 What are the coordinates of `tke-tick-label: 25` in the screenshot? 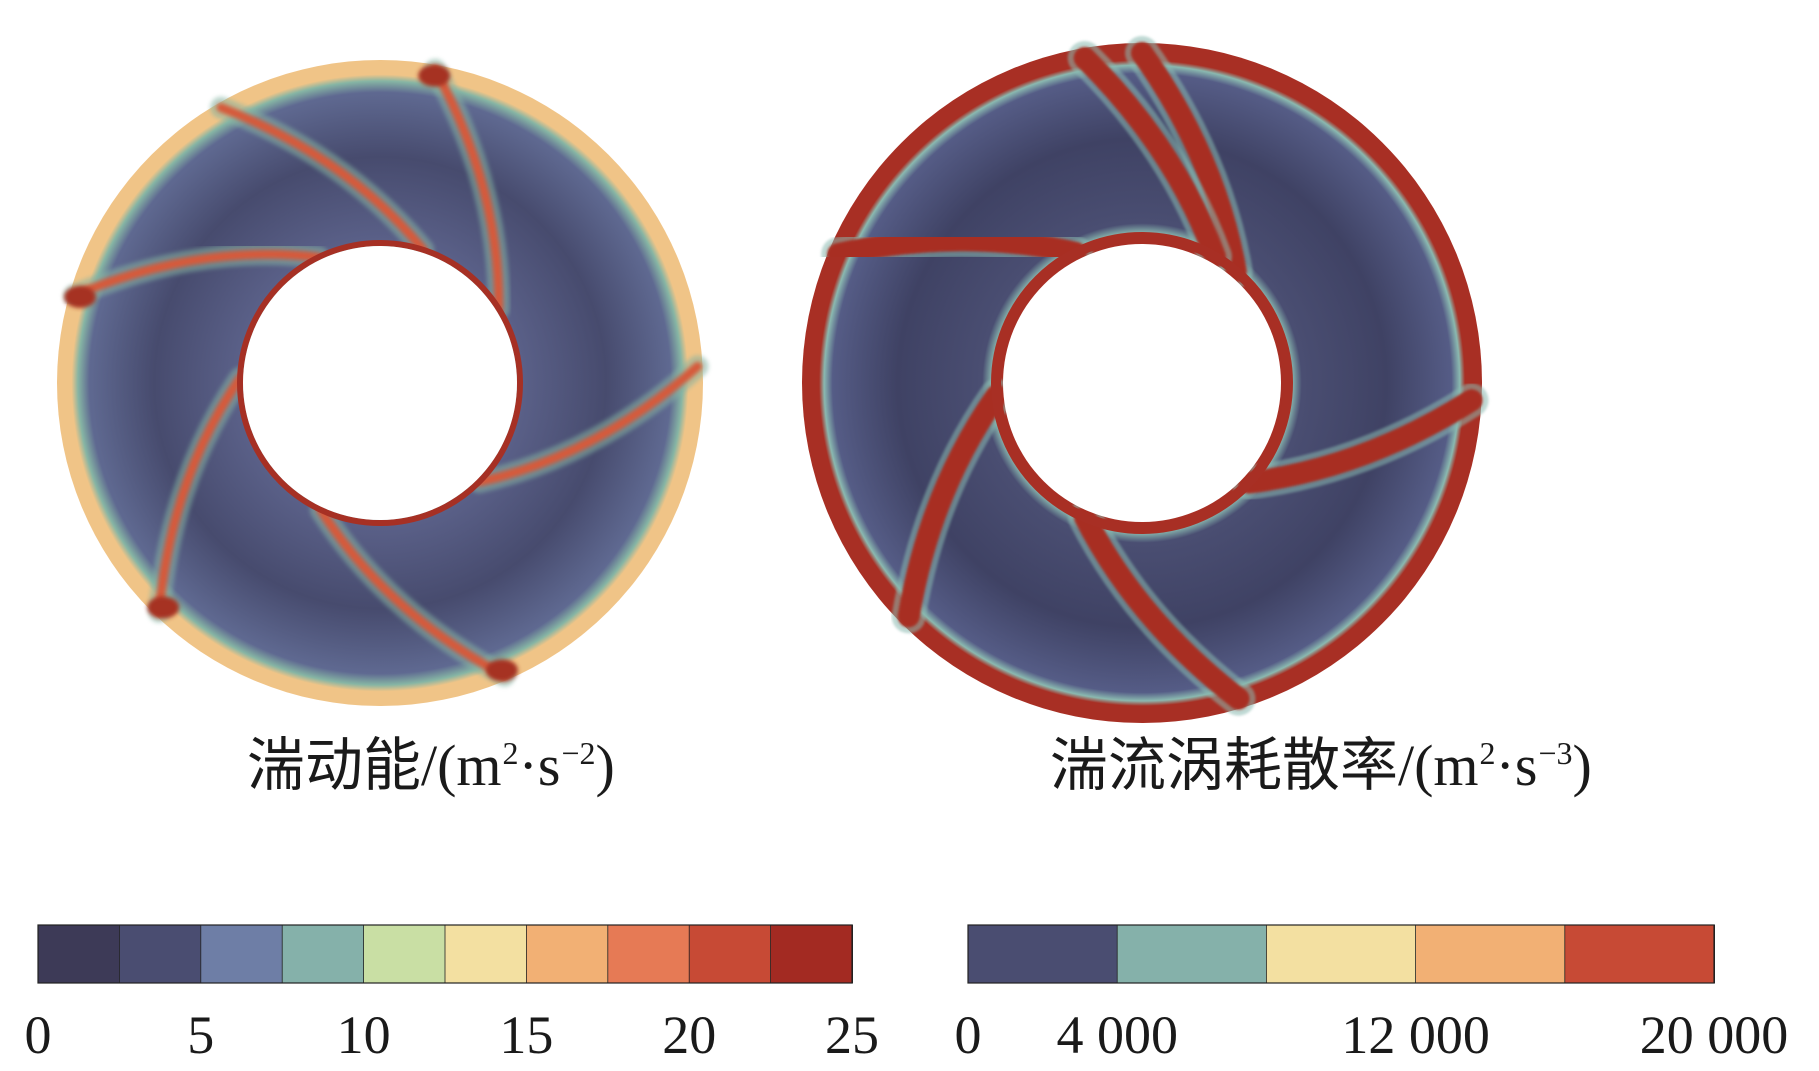 It's located at (852, 1035).